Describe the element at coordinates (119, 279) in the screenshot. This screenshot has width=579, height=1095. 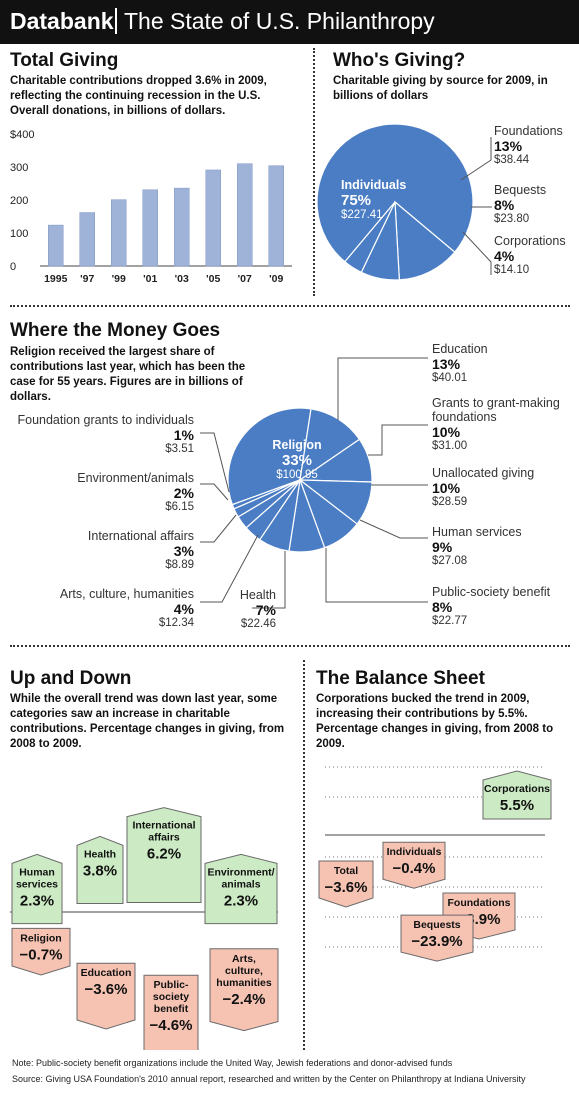
I see `x-tick-label: '99` at that location.